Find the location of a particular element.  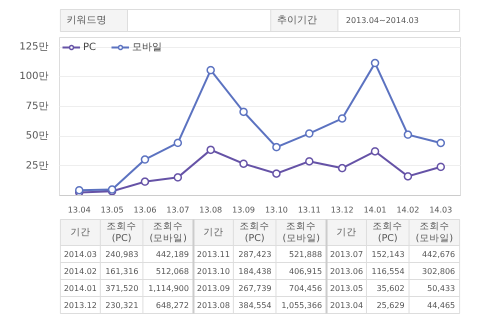

y-tick-label: 125만 is located at coordinates (34, 47).